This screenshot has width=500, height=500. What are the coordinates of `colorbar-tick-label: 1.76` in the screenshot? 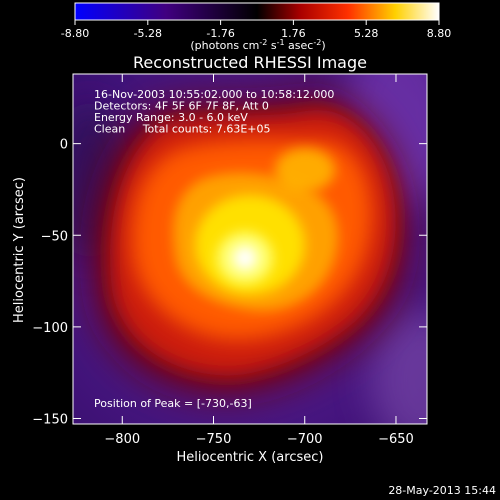 It's located at (293, 33).